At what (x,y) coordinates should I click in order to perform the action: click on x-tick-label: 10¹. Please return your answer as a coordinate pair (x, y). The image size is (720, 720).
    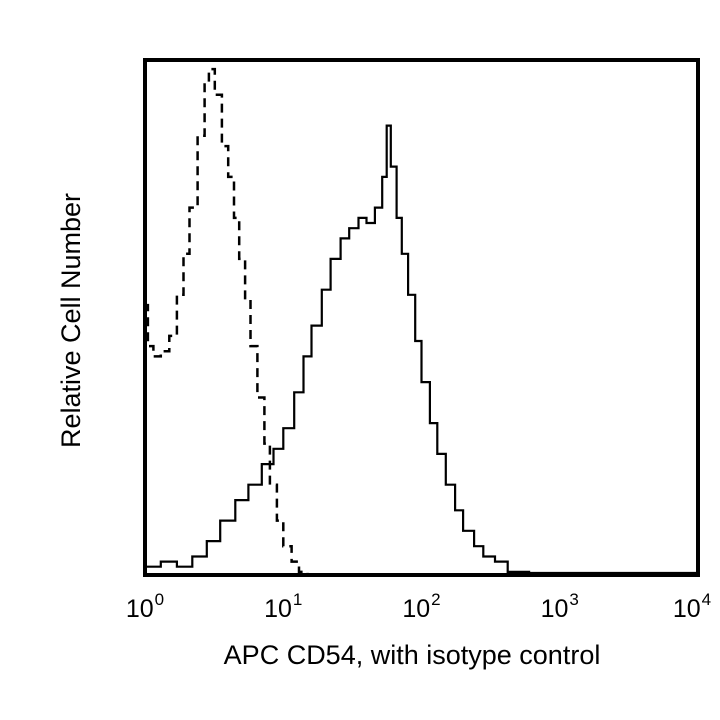
    Looking at the image, I should click on (283, 606).